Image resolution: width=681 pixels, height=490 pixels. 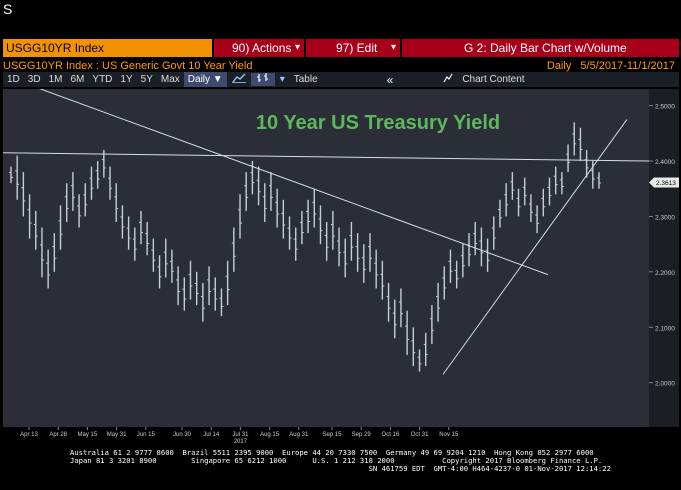 I want to click on year-label: 2017, so click(x=241, y=442).